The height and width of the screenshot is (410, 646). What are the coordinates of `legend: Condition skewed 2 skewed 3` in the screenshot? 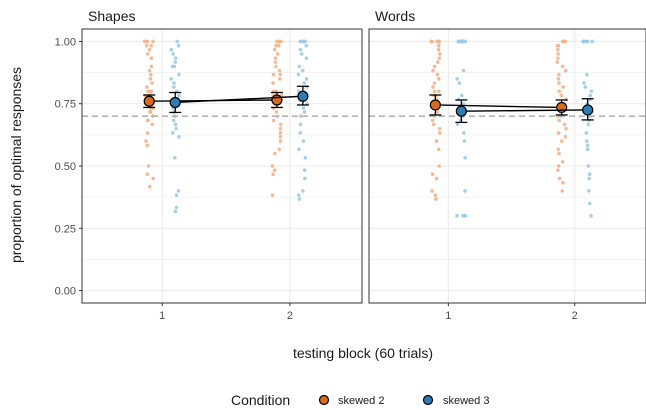 It's located at (360, 400).